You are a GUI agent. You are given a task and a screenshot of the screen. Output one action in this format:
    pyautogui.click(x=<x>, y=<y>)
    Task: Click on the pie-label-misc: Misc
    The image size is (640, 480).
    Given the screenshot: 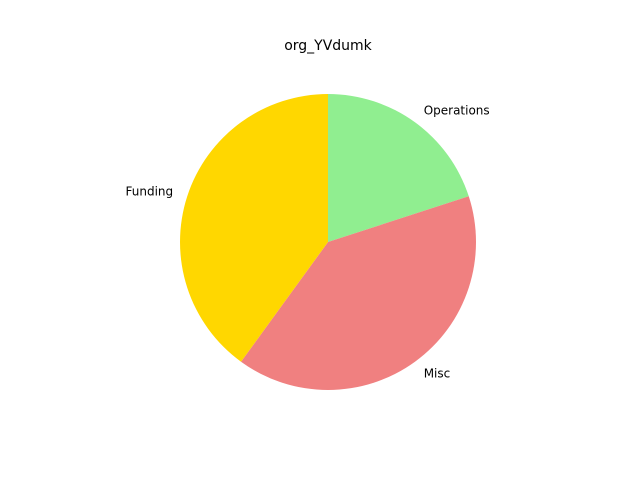 What is the action you would take?
    pyautogui.click(x=437, y=374)
    